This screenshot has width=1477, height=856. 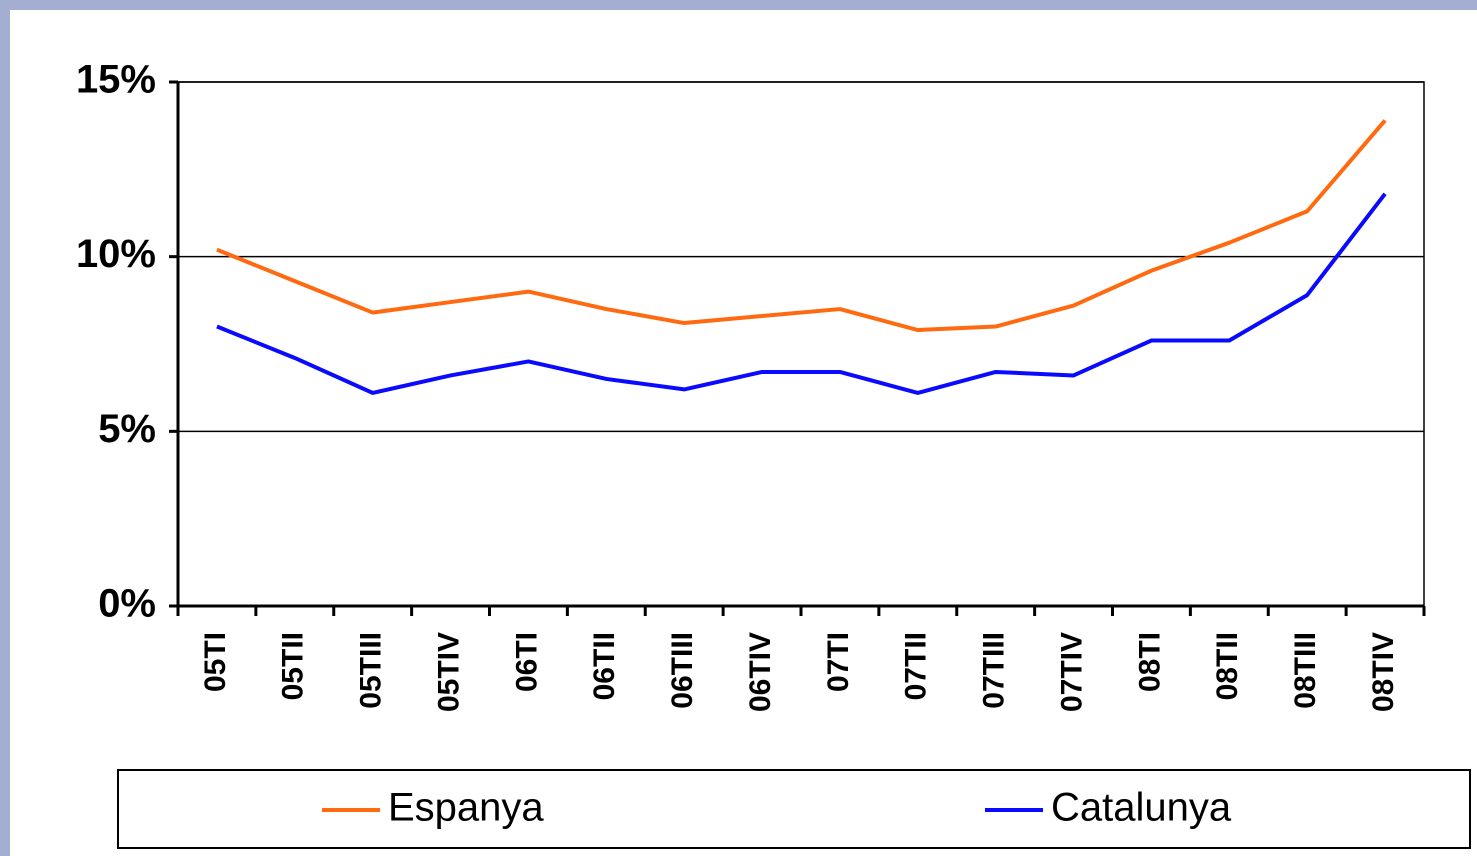 What do you see at coordinates (215, 662) in the screenshot?
I see `x-tick-label: 05TI` at bounding box center [215, 662].